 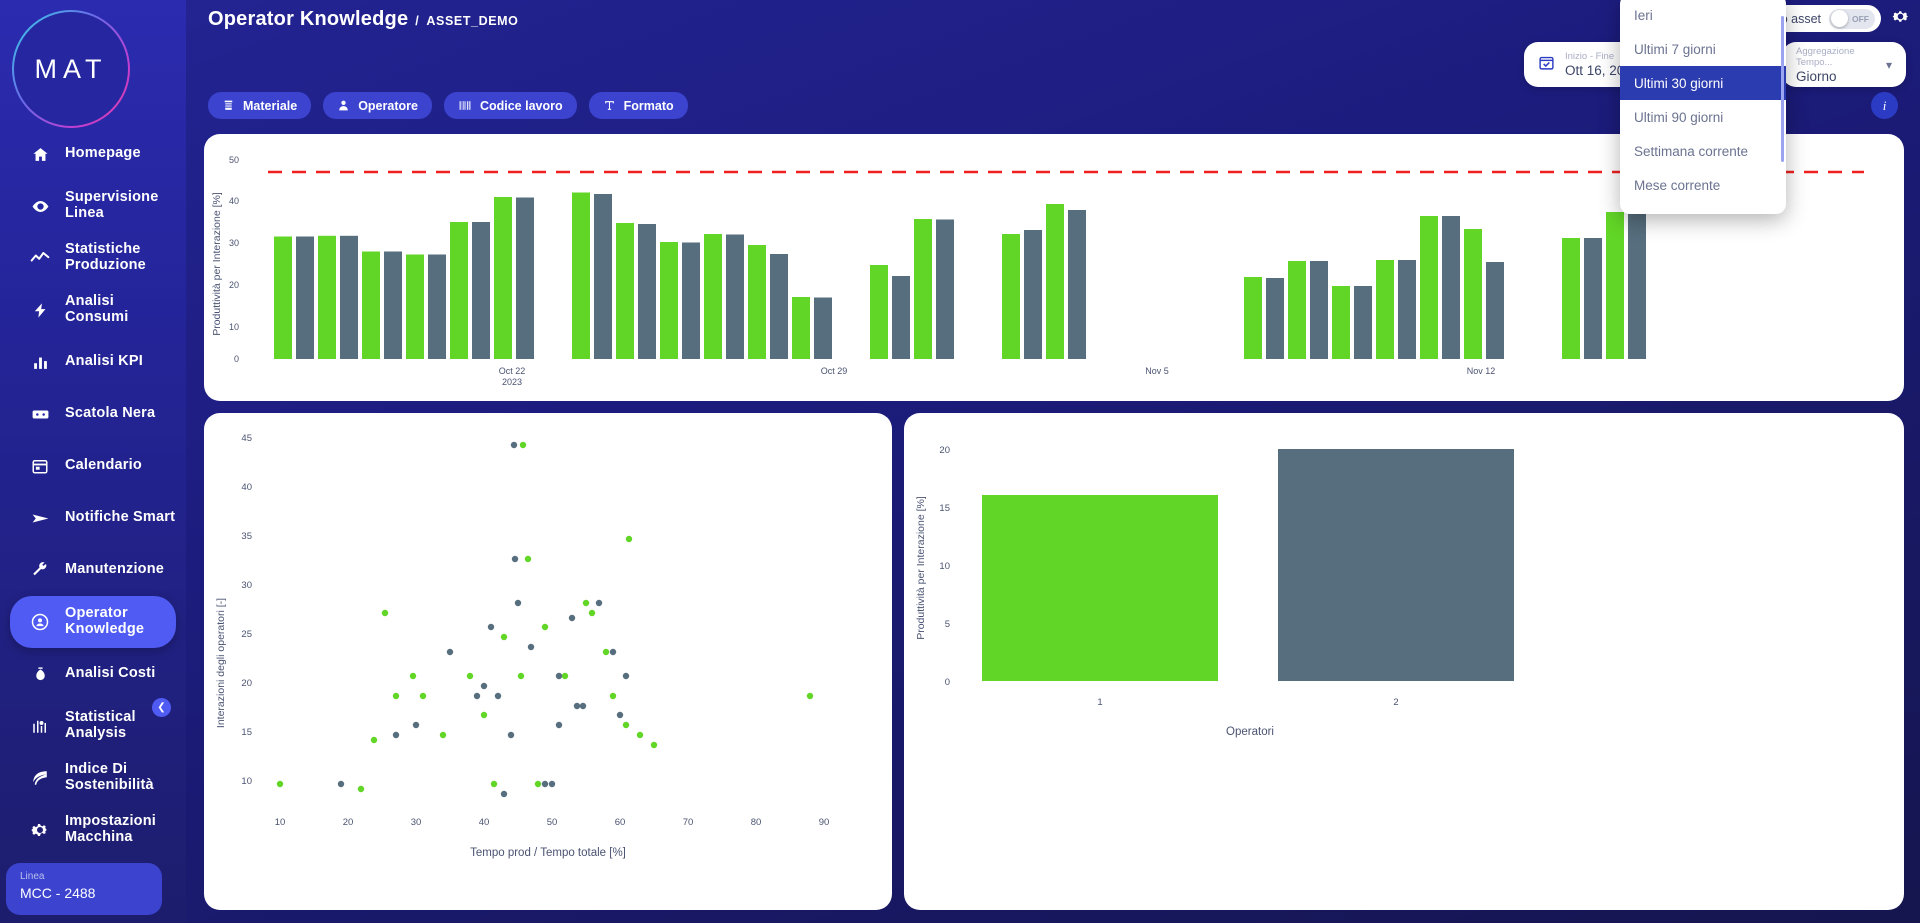 What do you see at coordinates (93, 310) in the screenshot?
I see `sidebar-item-analisi-consumi: Analisi Consumi` at bounding box center [93, 310].